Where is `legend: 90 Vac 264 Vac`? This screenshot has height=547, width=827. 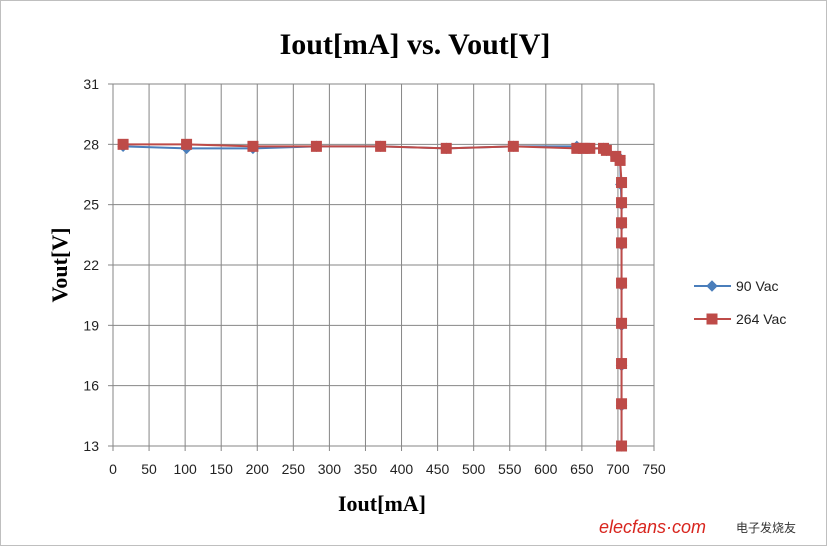
legend: 90 Vac 264 Vac is located at coordinates (740, 302).